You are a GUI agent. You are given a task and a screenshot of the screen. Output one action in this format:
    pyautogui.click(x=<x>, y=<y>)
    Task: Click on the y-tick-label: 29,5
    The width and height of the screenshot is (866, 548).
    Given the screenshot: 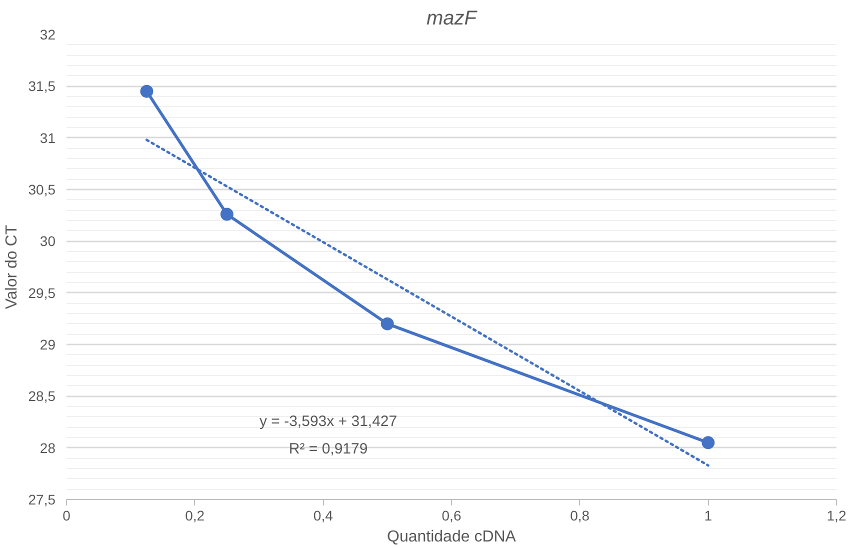 What is the action you would take?
    pyautogui.click(x=42, y=292)
    